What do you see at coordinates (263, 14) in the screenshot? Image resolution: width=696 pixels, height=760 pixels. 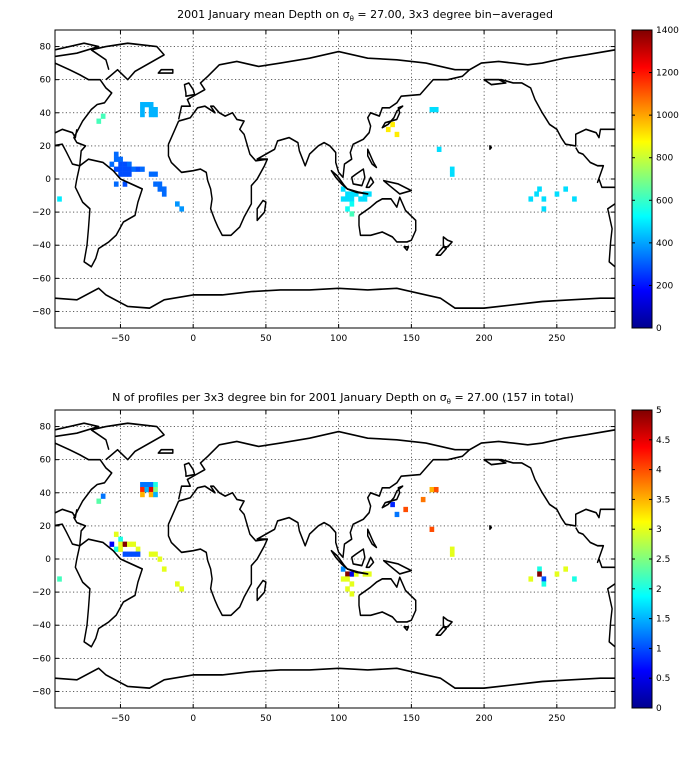 I see `title-mean-depth-pre: 2001 January mean Depth on σ` at bounding box center [263, 14].